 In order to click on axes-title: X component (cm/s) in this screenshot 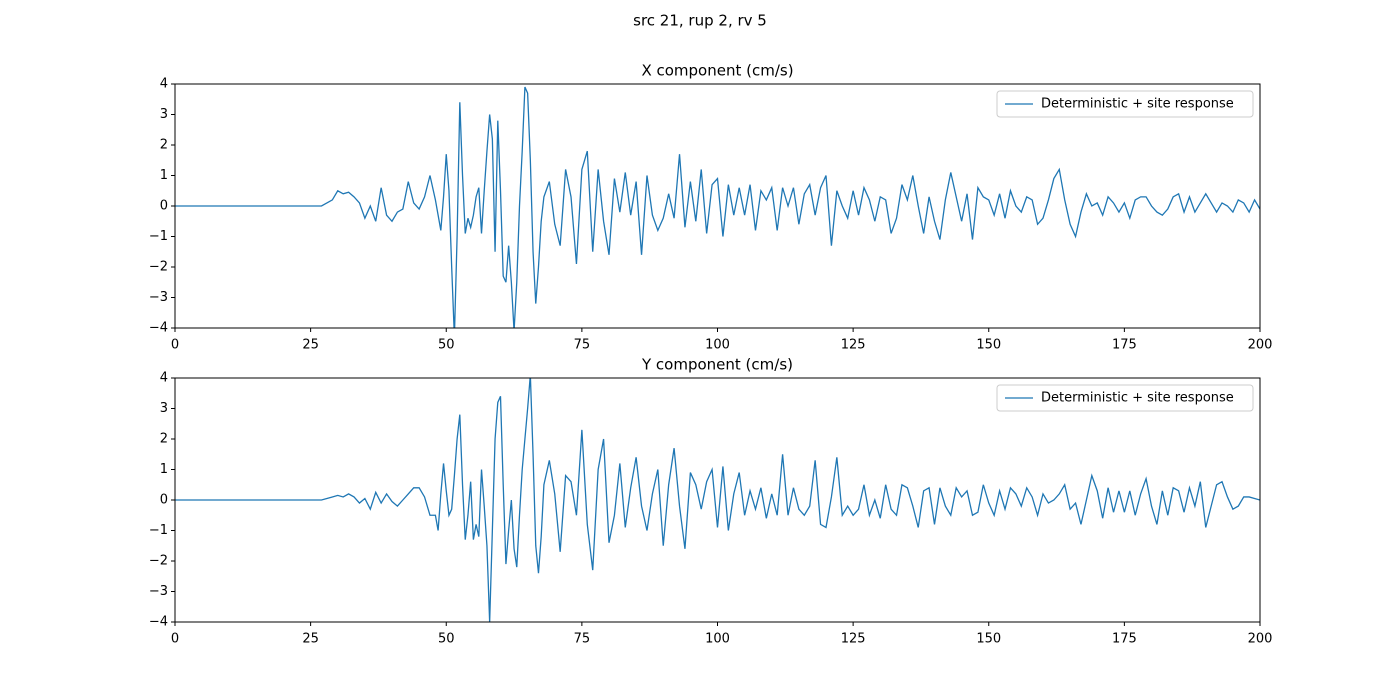, I will do `click(717, 71)`.